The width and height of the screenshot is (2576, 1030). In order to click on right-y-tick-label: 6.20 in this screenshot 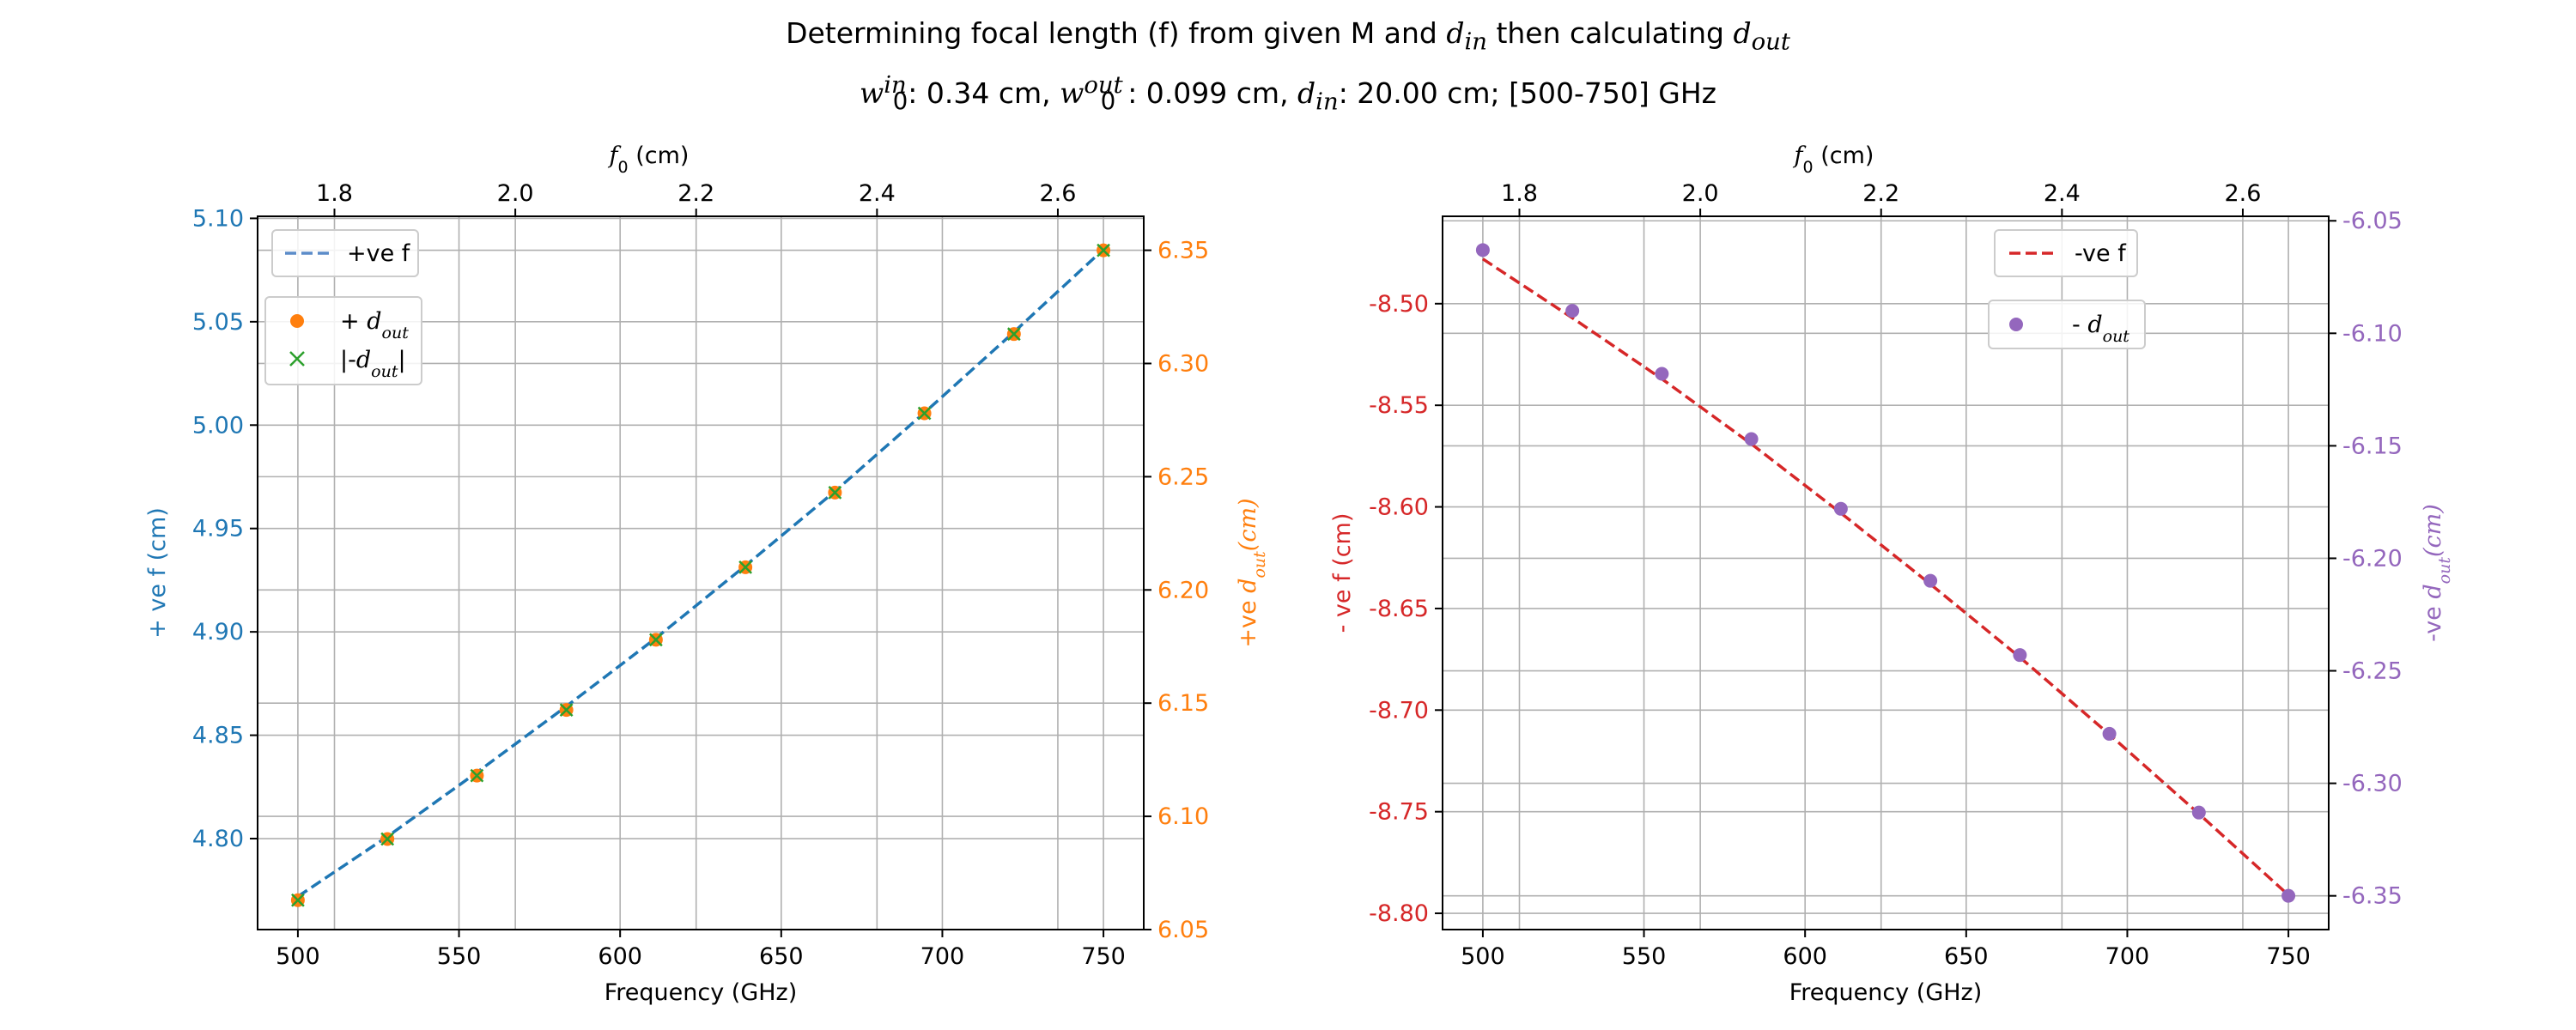, I will do `click(1183, 590)`.